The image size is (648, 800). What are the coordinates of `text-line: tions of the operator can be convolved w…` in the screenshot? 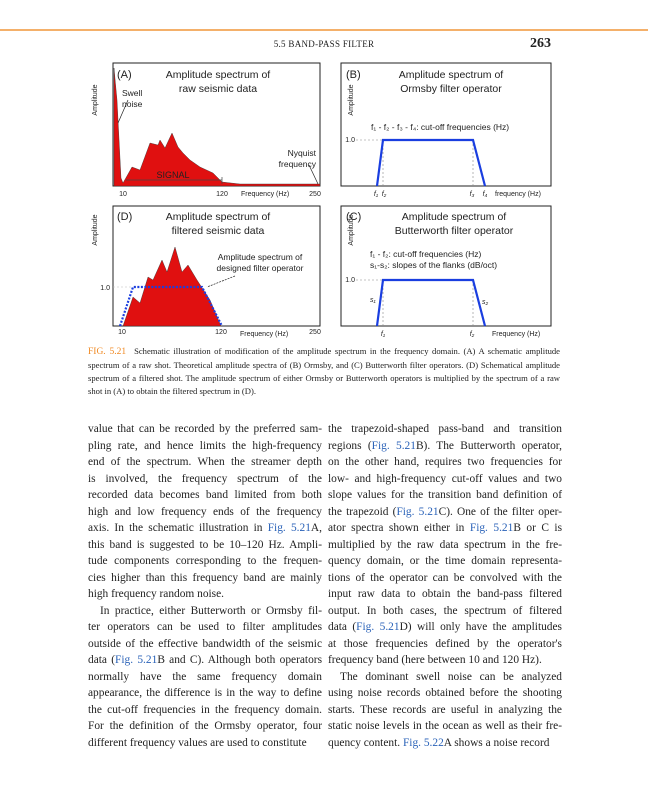 It's located at (445, 578).